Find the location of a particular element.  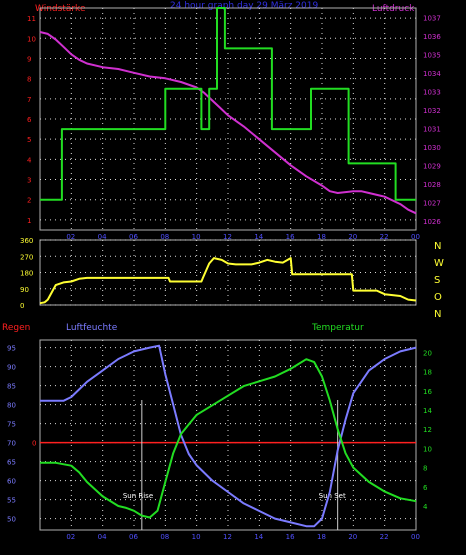

pressure-tick-label: 1029 is located at coordinates (432, 166).